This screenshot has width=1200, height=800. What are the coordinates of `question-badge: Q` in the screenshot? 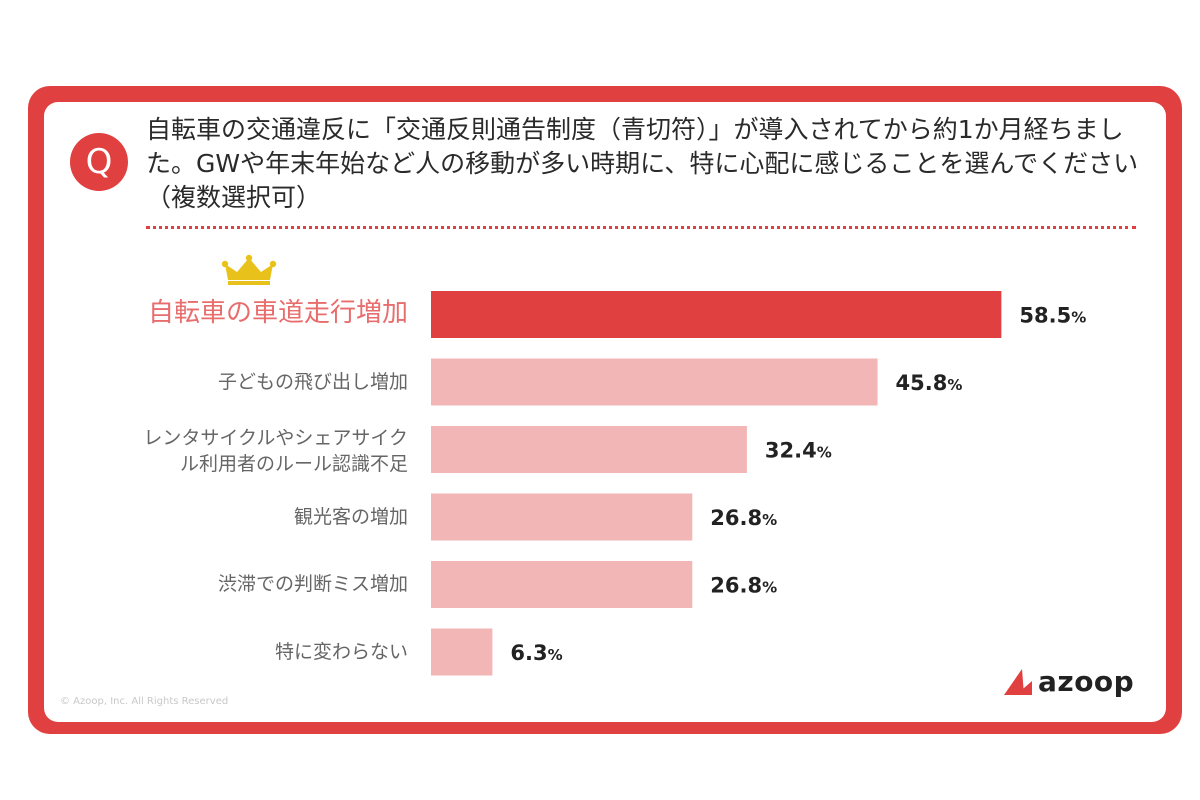 It's located at (99, 162).